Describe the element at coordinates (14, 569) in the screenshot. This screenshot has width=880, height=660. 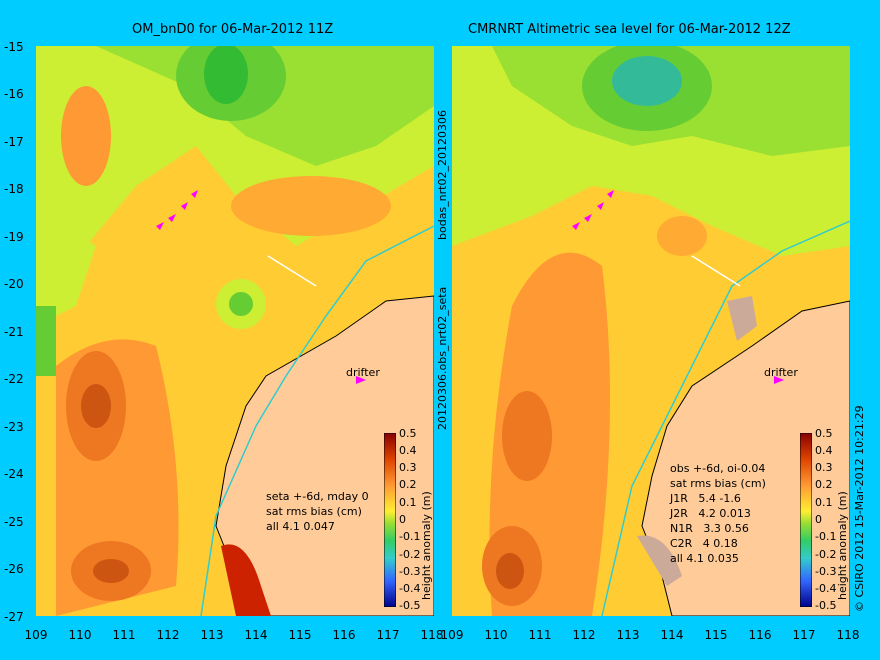
I see `lat-tick: -26` at that location.